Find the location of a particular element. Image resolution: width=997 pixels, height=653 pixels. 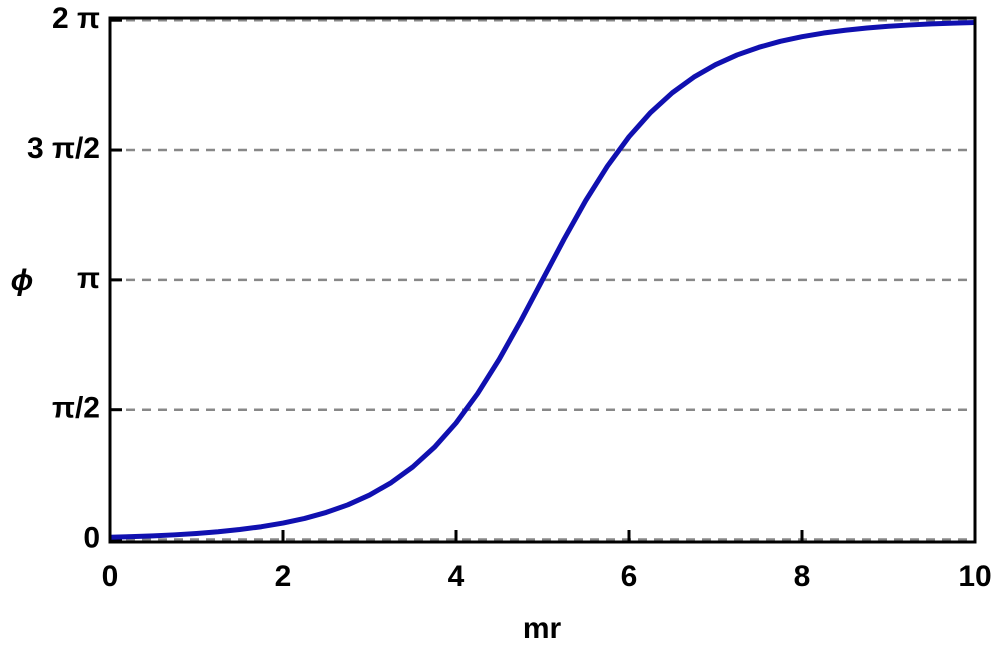

x-tick-label: 2 is located at coordinates (283, 576).